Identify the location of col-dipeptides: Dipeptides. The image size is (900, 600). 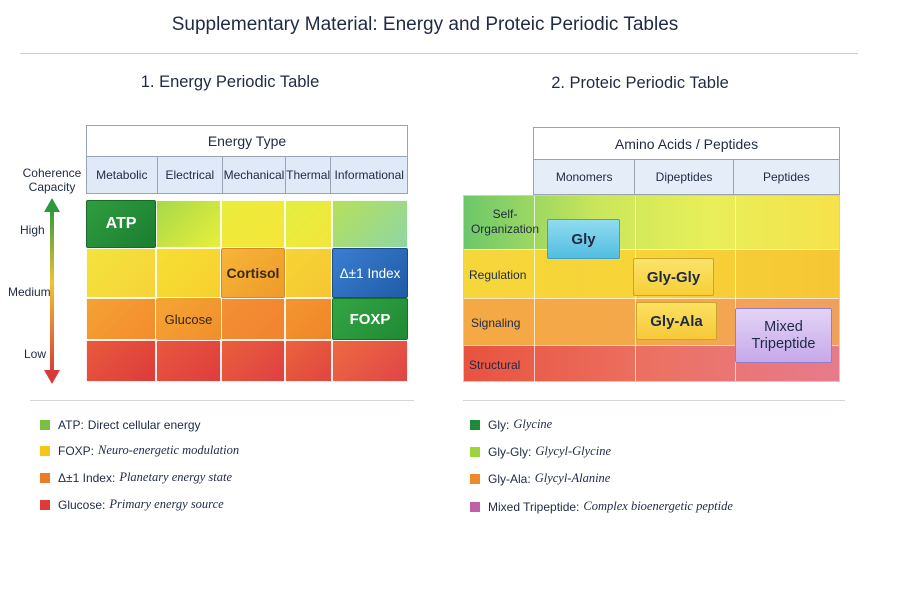
(684, 177).